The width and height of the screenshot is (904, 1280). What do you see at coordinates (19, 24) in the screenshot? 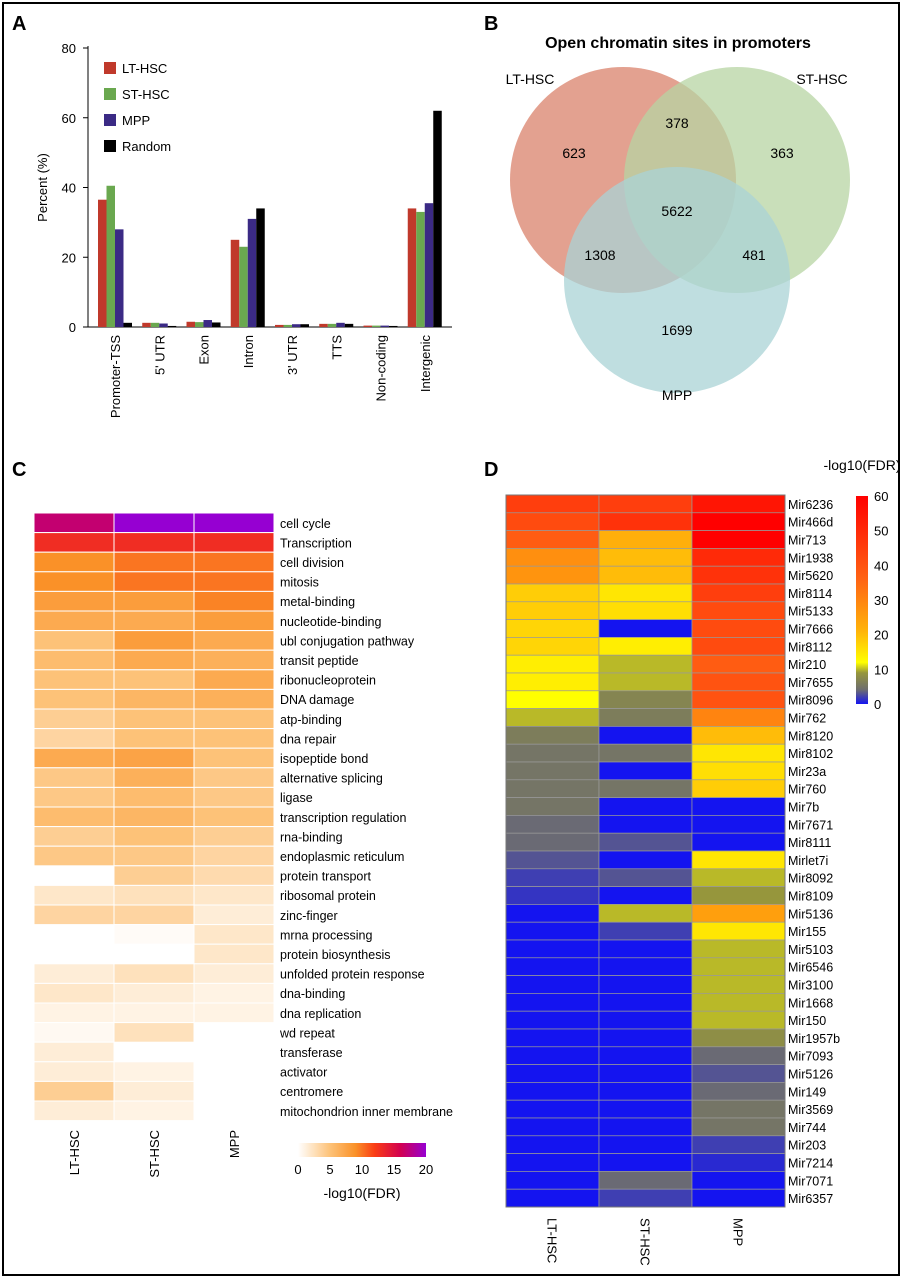
I see `panel-label-a: A` at bounding box center [19, 24].